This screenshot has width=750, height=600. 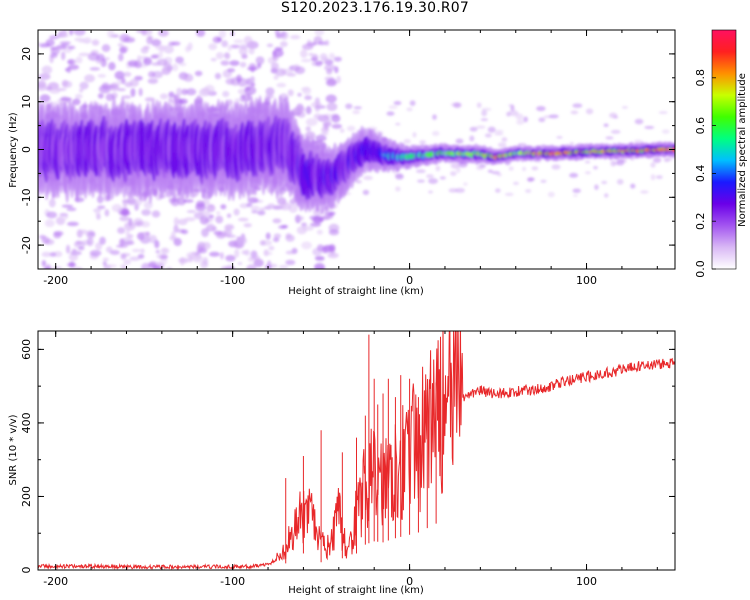 What do you see at coordinates (26, 197) in the screenshot?
I see `spectrogram-y-tick-label: -10` at bounding box center [26, 197].